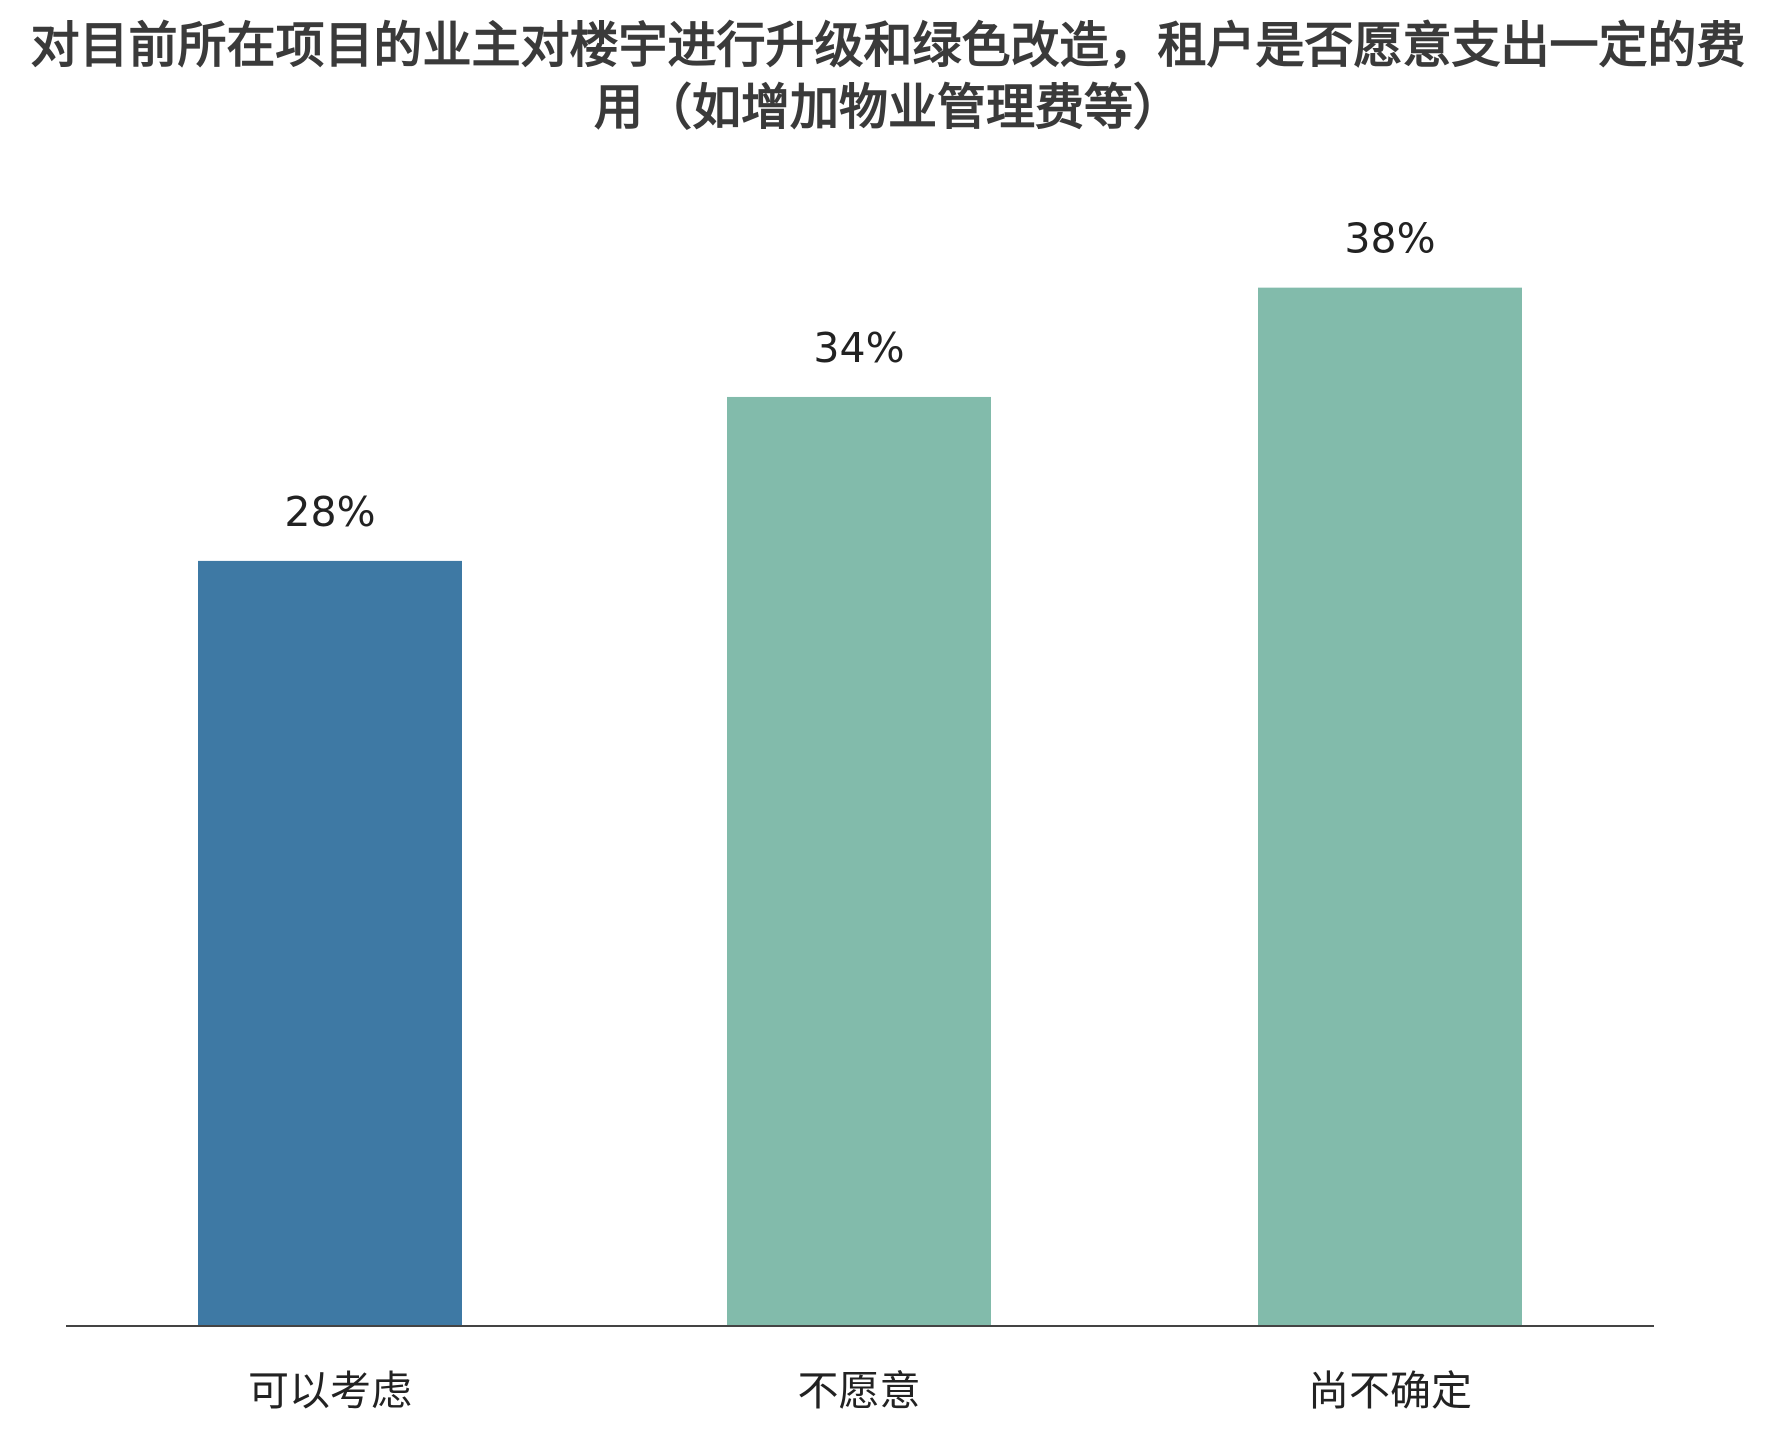  What do you see at coordinates (1390, 1391) in the screenshot?
I see `x-tick-label: 尚不确定` at bounding box center [1390, 1391].